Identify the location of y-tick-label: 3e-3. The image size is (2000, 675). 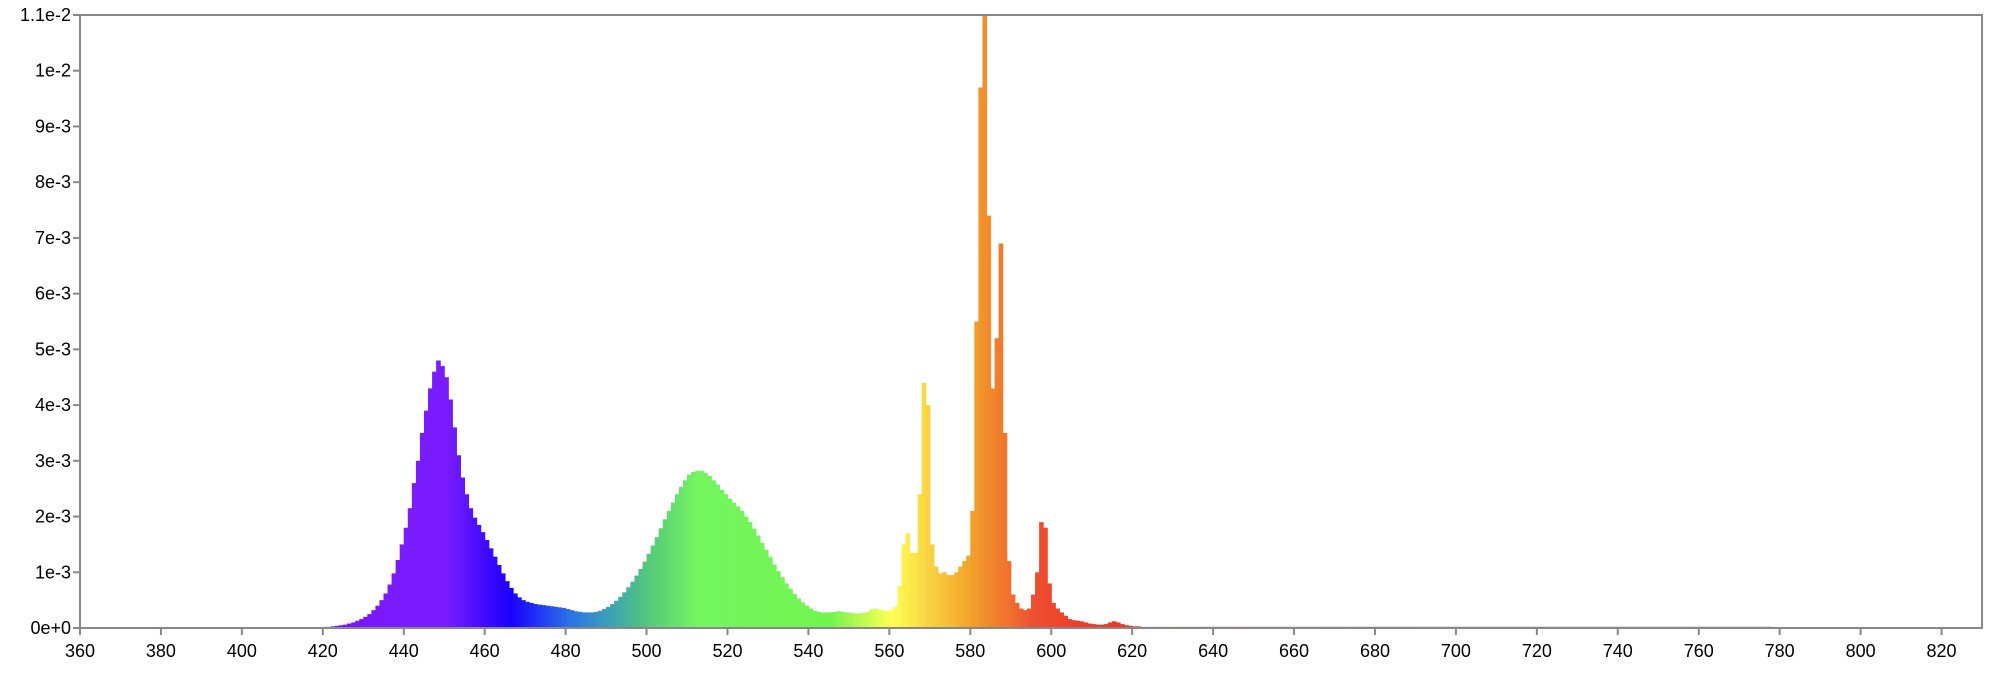
(53, 461).